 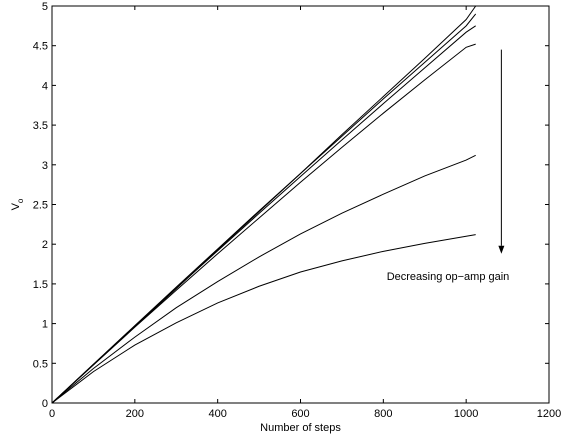 I want to click on y-axis-label-main: V, so click(x=16, y=206).